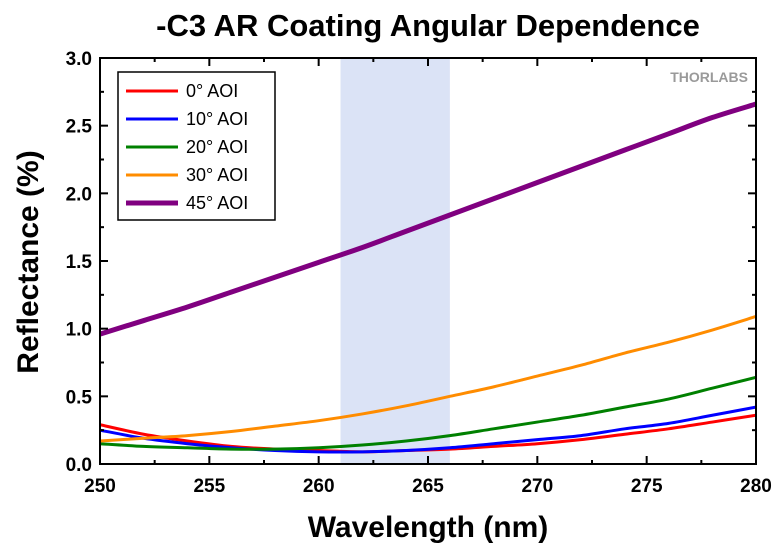 This screenshot has width=780, height=550. What do you see at coordinates (756, 486) in the screenshot?
I see `x-tick-label: 280` at bounding box center [756, 486].